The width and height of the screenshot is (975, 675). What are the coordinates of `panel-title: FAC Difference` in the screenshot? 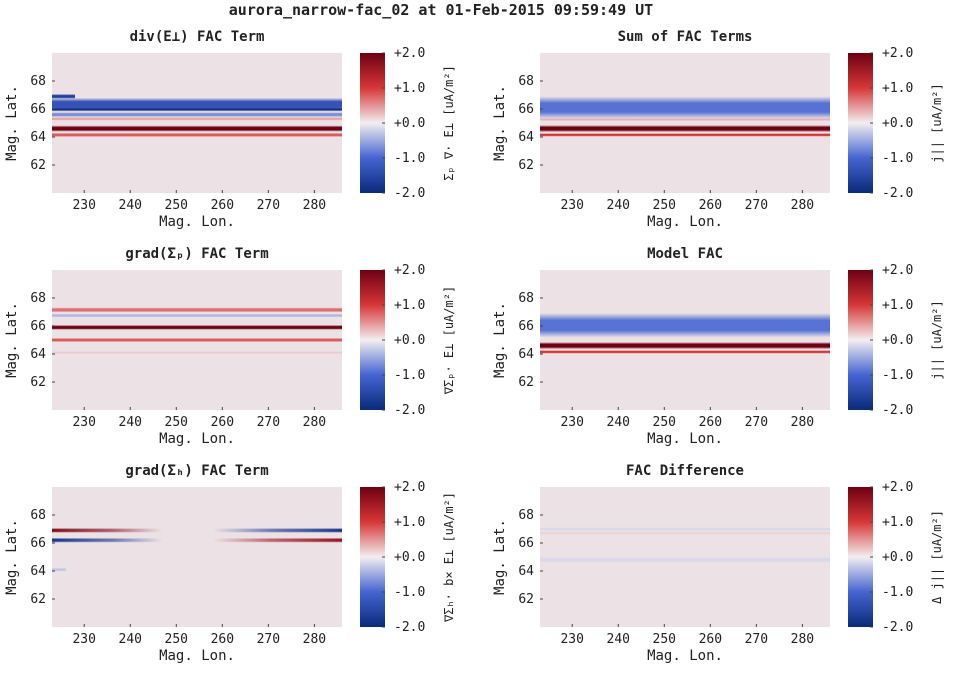 It's located at (685, 471).